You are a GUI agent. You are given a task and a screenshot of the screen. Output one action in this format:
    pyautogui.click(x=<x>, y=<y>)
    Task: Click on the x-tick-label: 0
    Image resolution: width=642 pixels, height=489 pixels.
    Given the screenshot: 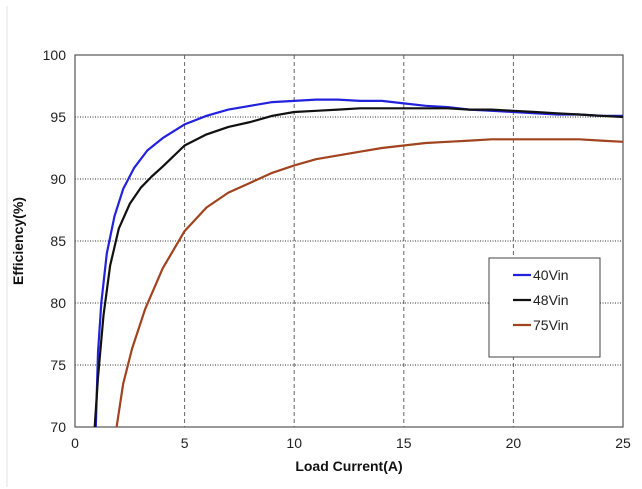 What is the action you would take?
    pyautogui.click(x=75, y=443)
    